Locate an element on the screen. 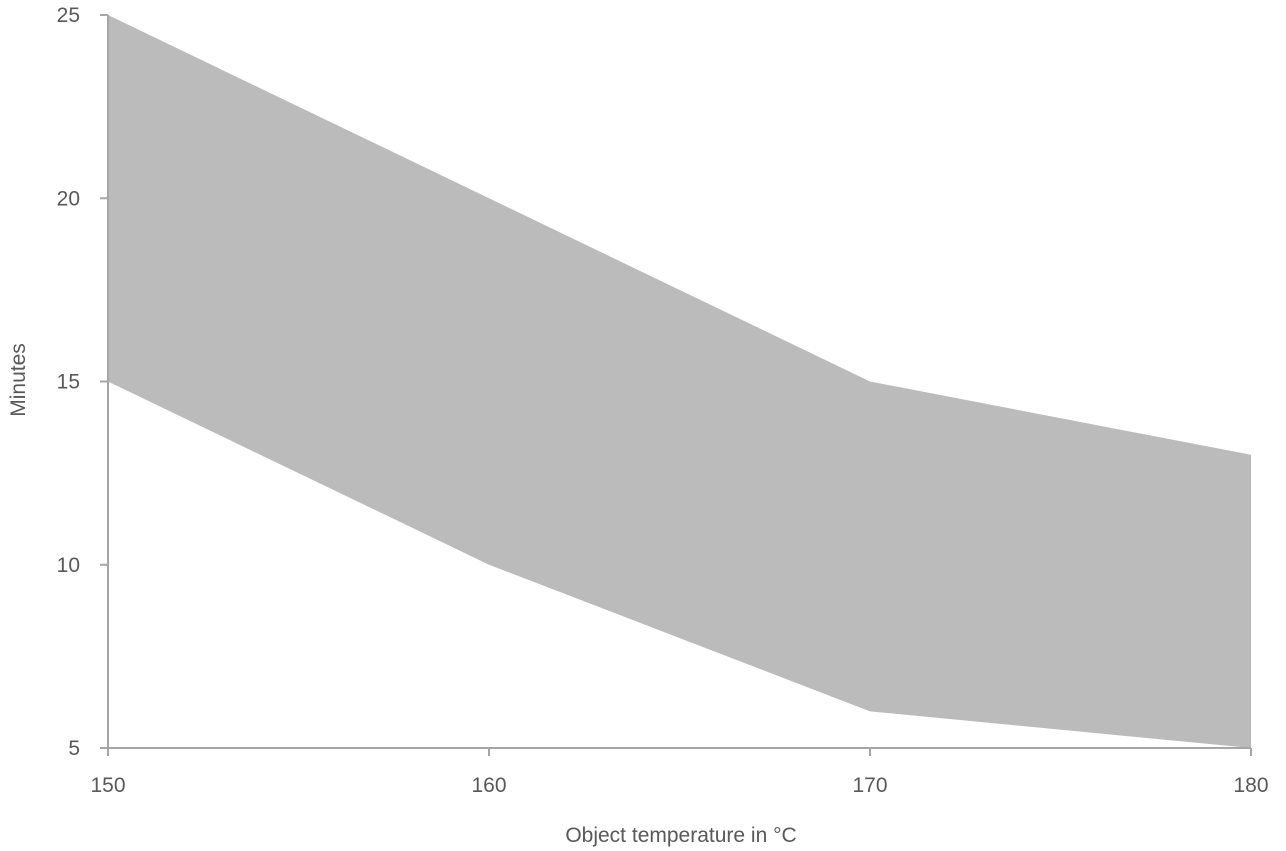  y-tick-label: 10 is located at coordinates (68, 565).